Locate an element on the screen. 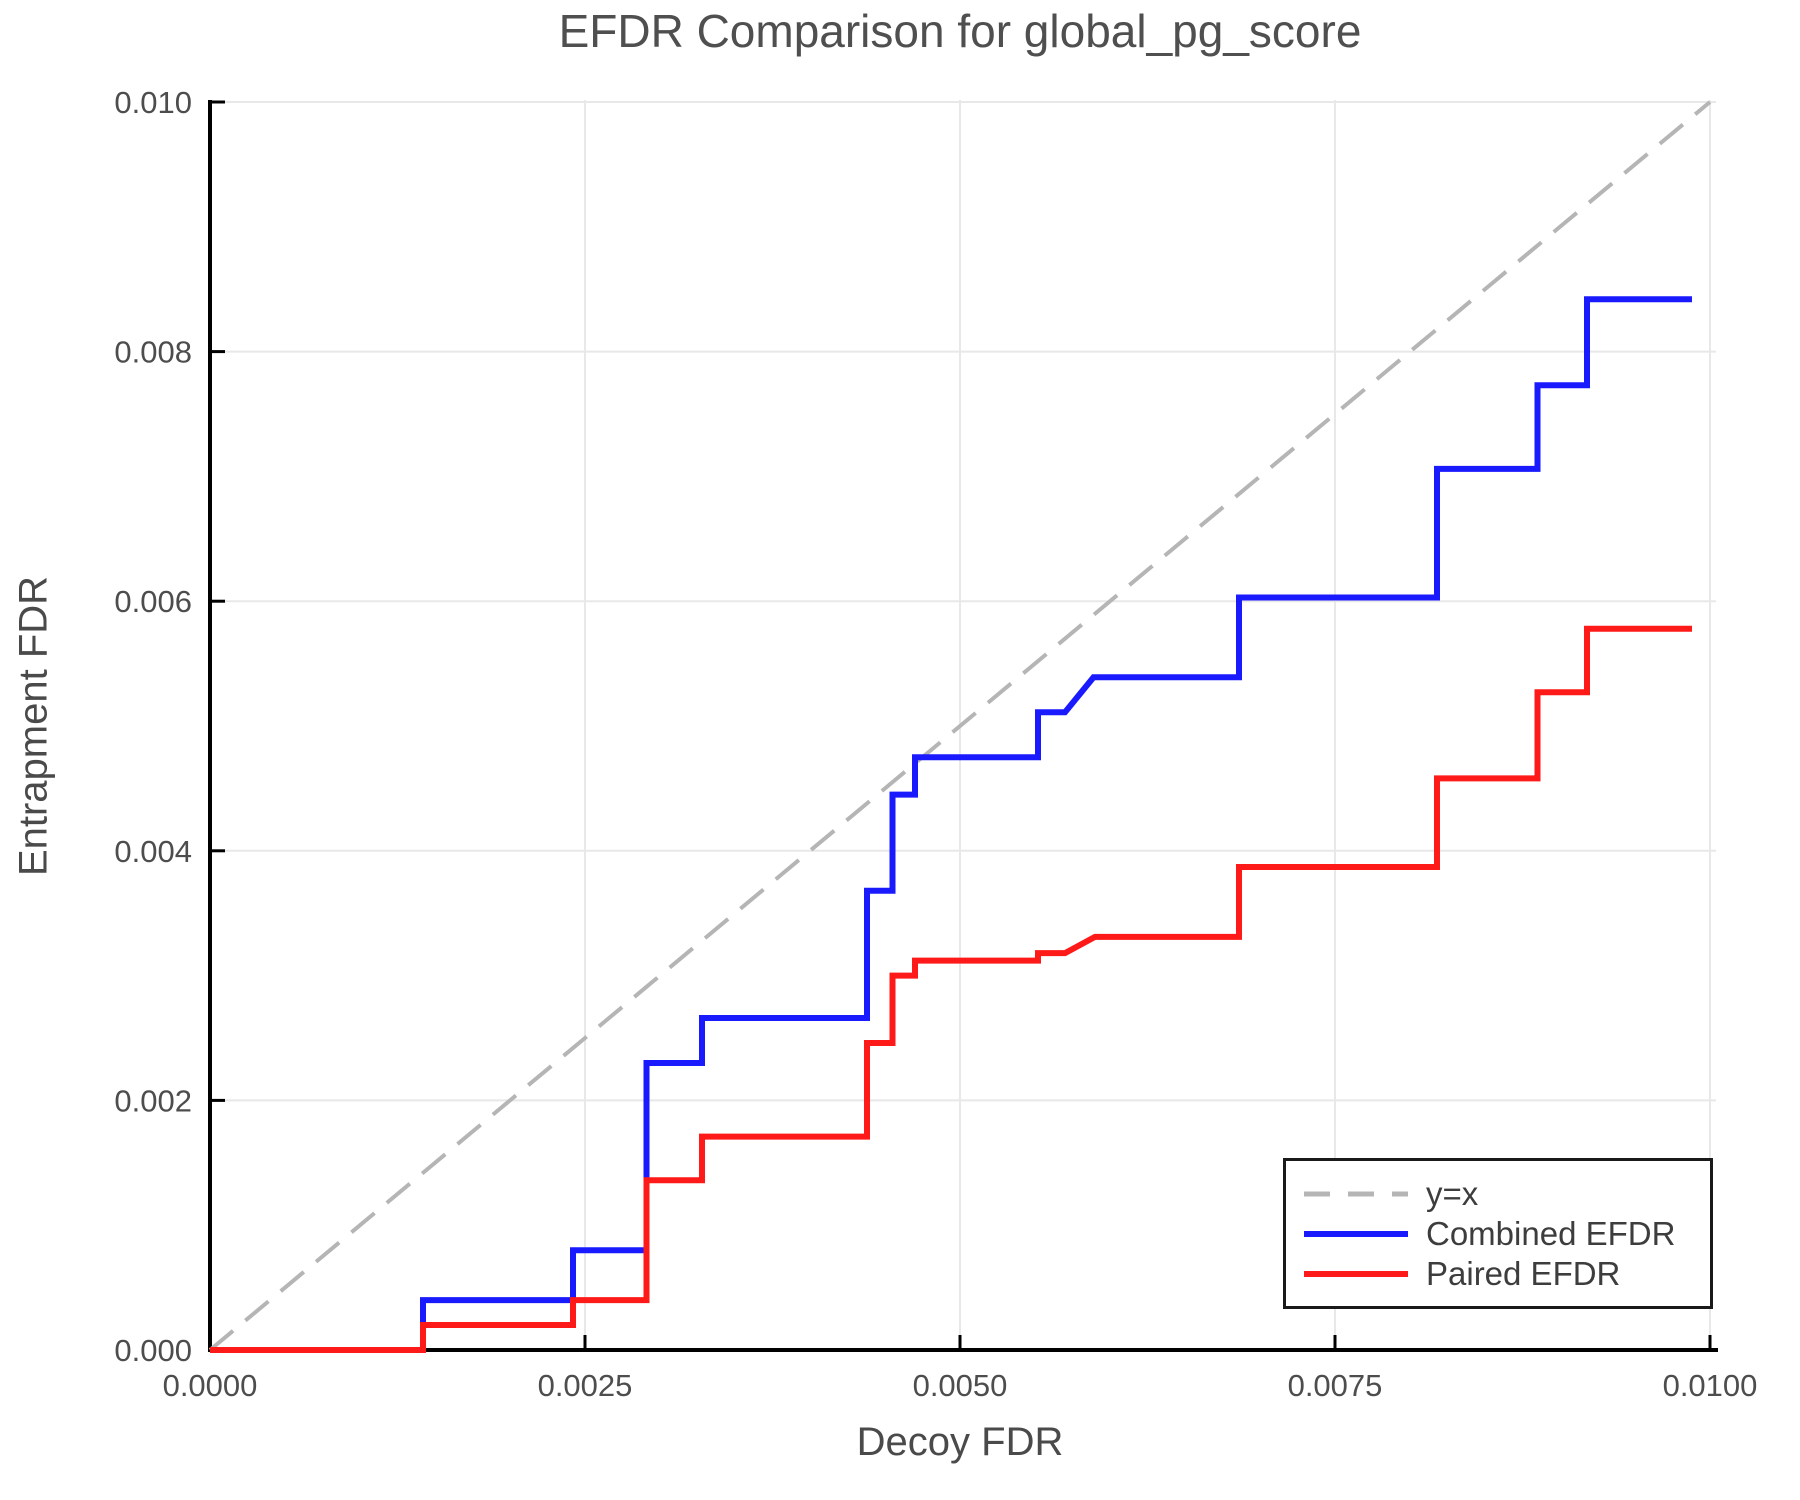 The width and height of the screenshot is (1800, 1500). x-tick-label: 0.0050 is located at coordinates (960, 1385).